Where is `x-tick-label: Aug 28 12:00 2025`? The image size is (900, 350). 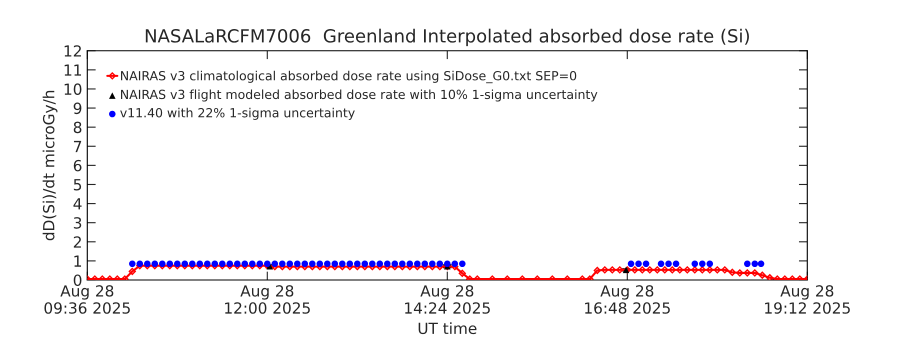
x-tick-label: Aug 28 12:00 2025 is located at coordinates (267, 299).